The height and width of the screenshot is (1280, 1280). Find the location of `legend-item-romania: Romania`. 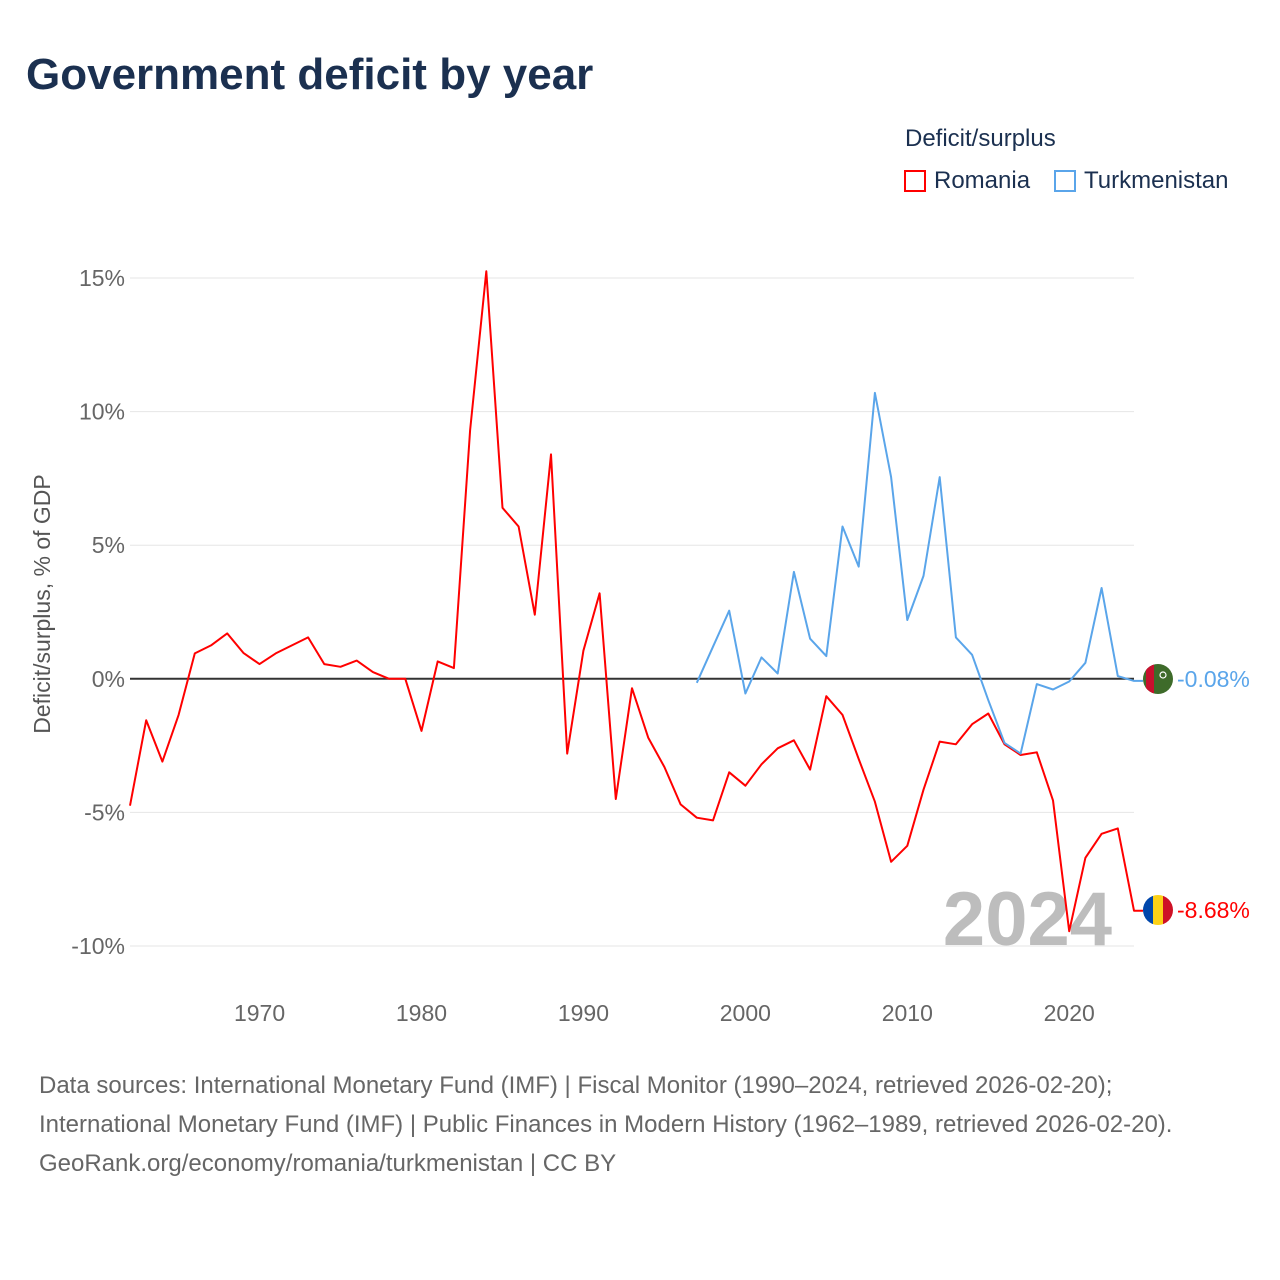

legend-item-romania: Romania is located at coordinates (967, 181).